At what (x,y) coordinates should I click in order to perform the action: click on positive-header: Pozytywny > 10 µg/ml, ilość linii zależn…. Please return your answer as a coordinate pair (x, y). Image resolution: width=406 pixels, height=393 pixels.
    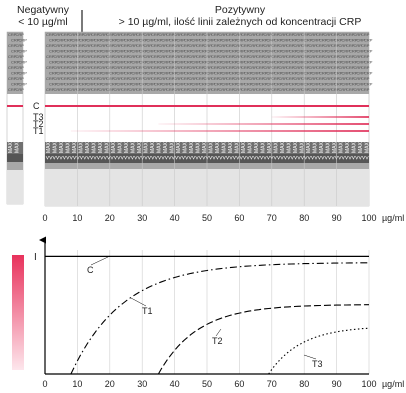
    Looking at the image, I should click on (240, 16).